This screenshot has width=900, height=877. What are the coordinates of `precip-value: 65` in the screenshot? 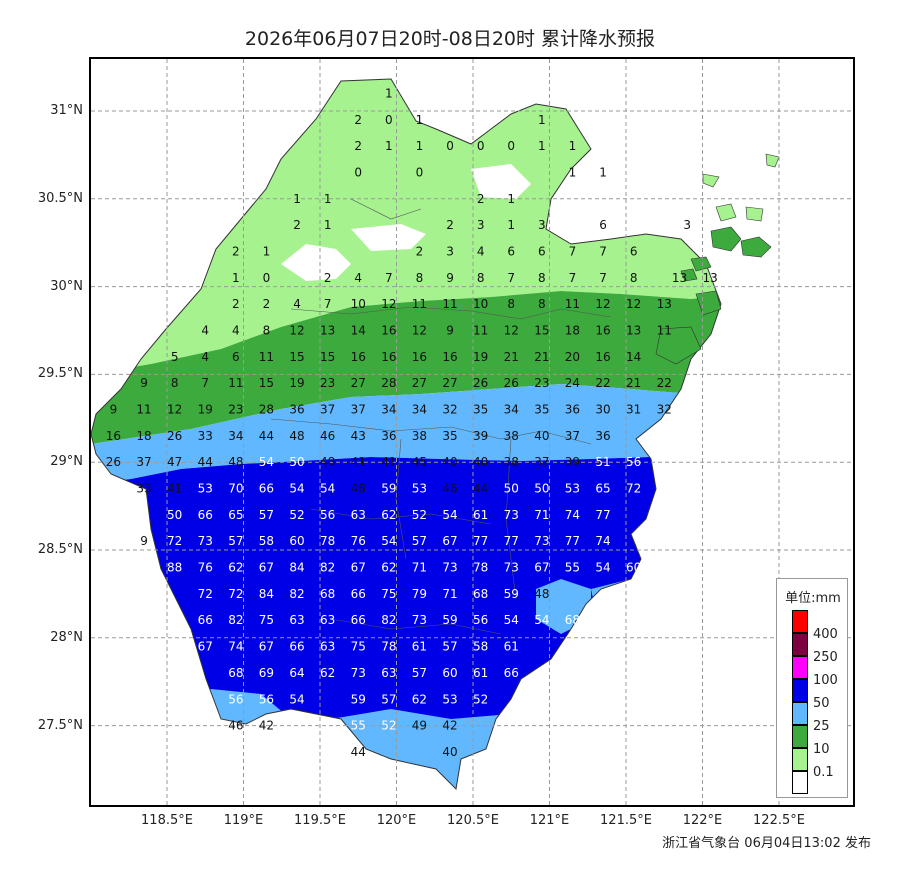 It's located at (602, 489).